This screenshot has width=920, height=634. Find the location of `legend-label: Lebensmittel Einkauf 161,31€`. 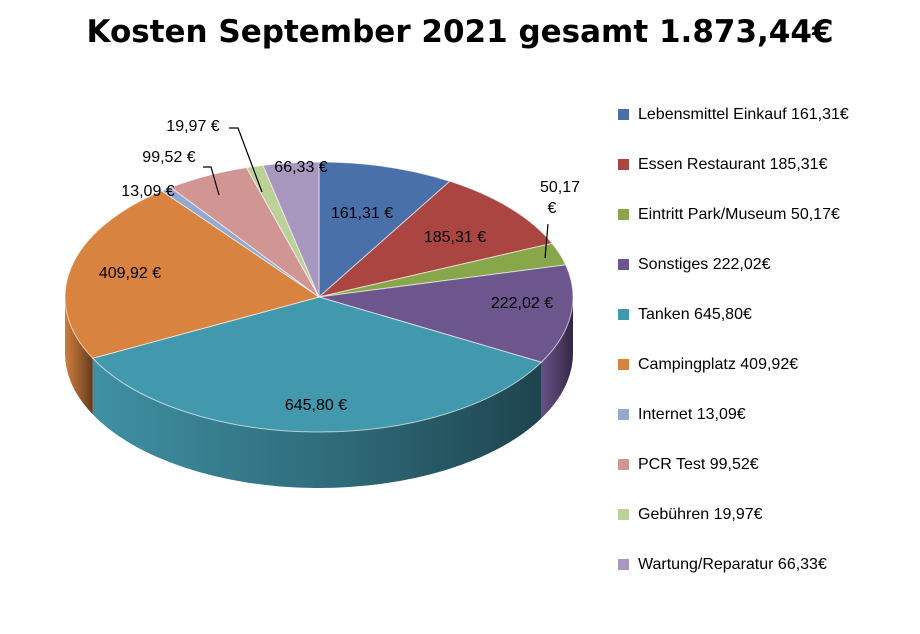

legend-label: Lebensmittel Einkauf 161,31€ is located at coordinates (743, 114).